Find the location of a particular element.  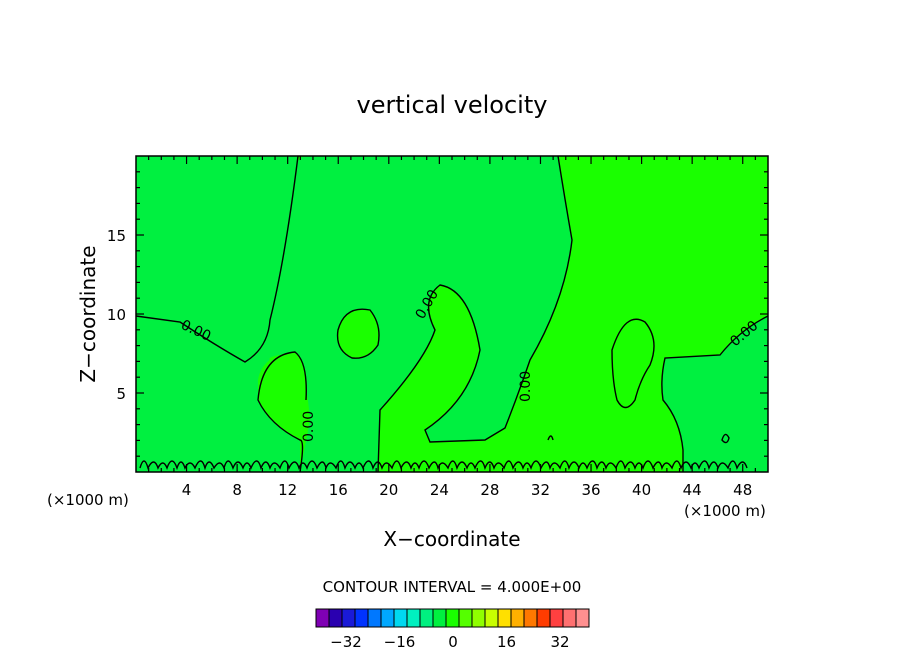

x-tick-label: 12 is located at coordinates (287, 490).